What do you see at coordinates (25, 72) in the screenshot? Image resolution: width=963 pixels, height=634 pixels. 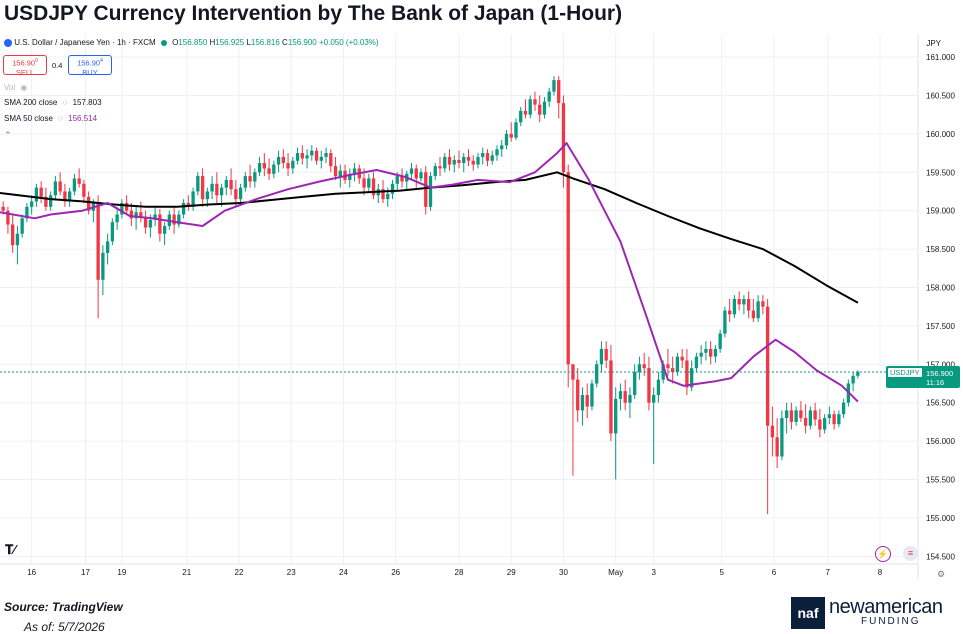 I see `sell-label: SELL` at bounding box center [25, 72].